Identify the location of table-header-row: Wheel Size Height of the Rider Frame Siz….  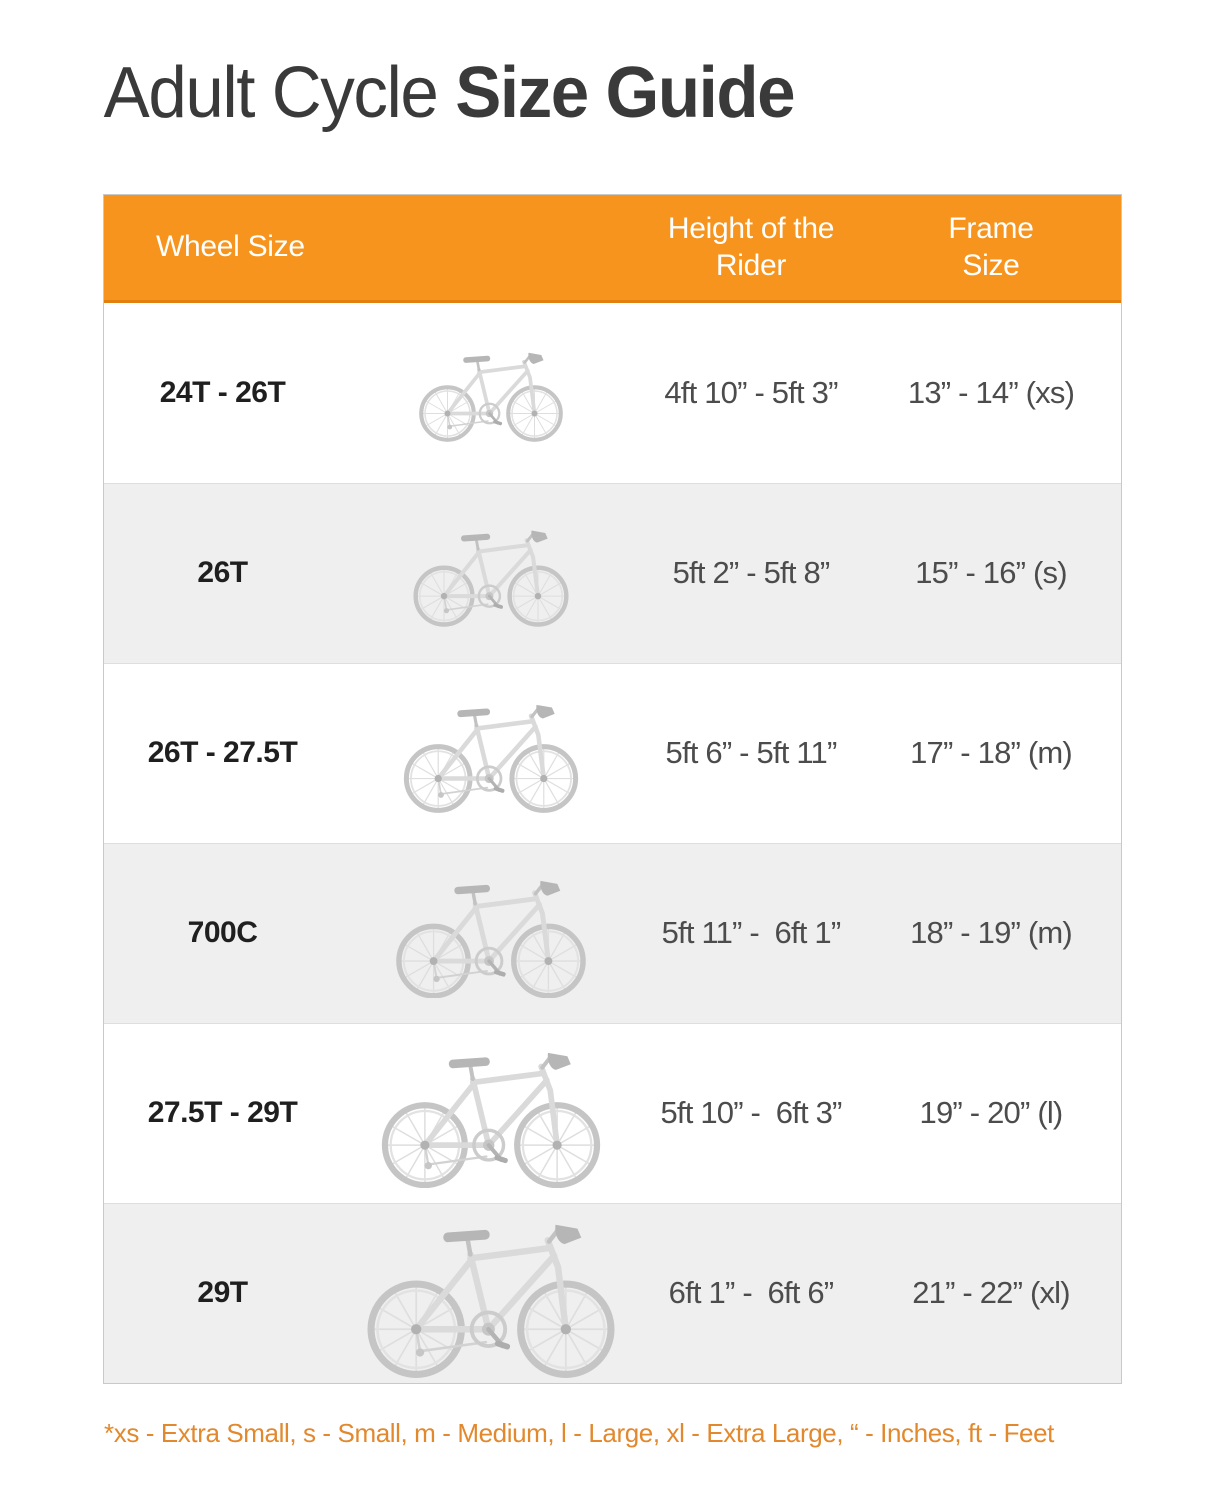
(612, 248).